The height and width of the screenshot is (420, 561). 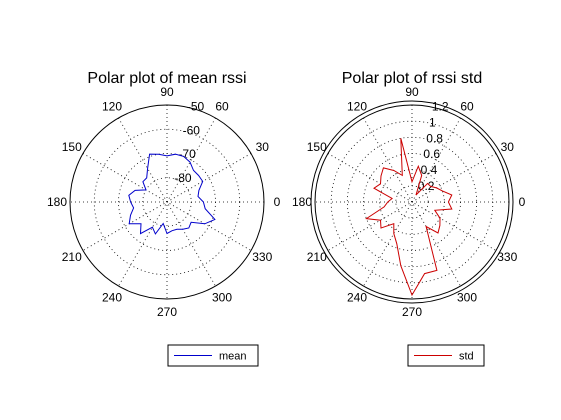 I want to click on legend-box, so click(x=213, y=355).